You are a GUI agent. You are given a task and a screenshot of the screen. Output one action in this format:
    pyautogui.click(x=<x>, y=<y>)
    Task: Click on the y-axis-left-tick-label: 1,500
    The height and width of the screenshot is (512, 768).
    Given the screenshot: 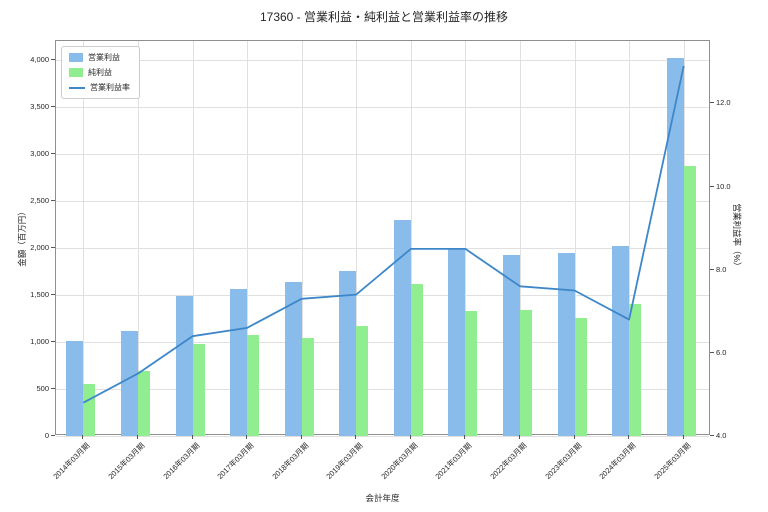 What is the action you would take?
    pyautogui.click(x=39, y=294)
    